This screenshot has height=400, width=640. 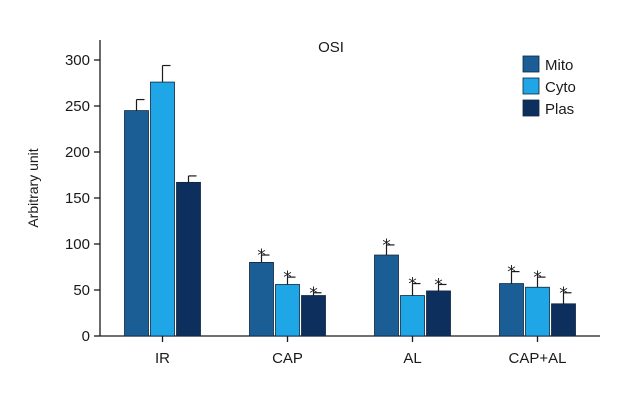 I want to click on chart-title: OSI, so click(x=331, y=47).